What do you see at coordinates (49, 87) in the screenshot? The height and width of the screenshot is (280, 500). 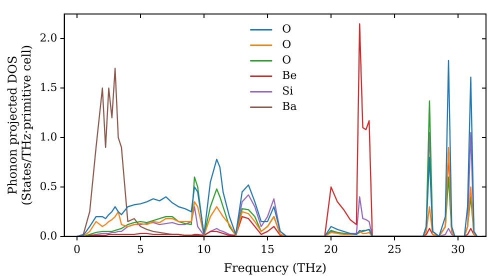 I see `y-tick-label: 1.5` at bounding box center [49, 87].